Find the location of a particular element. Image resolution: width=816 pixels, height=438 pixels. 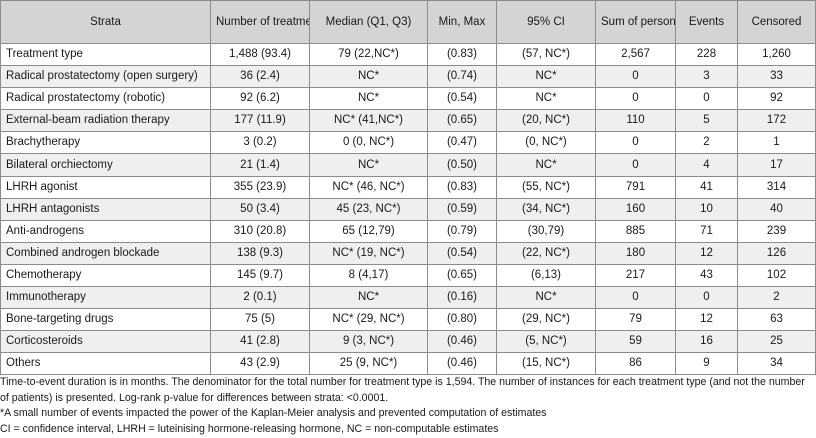

median-cell: NC* (19, NC*) is located at coordinates (368, 253).